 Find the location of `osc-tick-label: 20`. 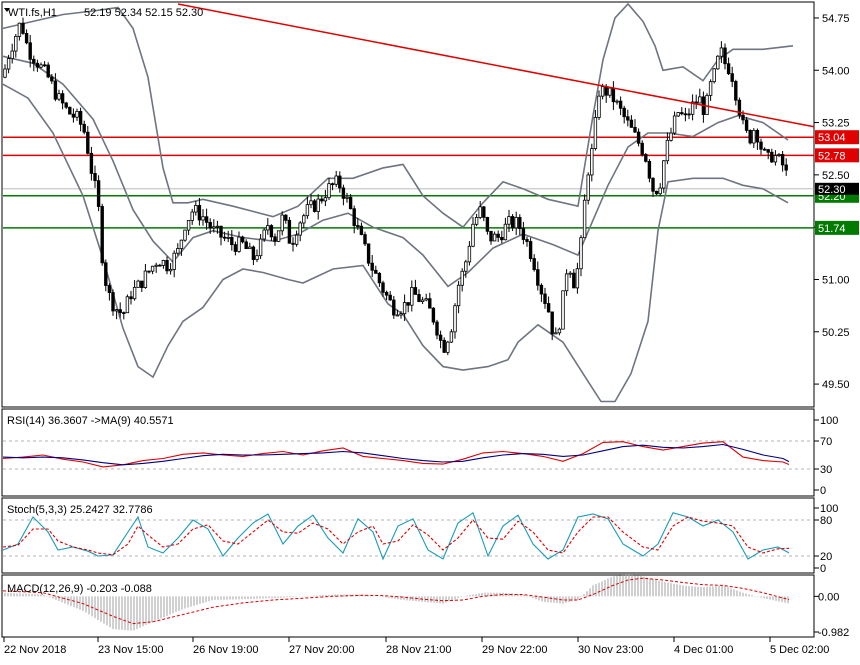

osc-tick-label: 20 is located at coordinates (826, 557).